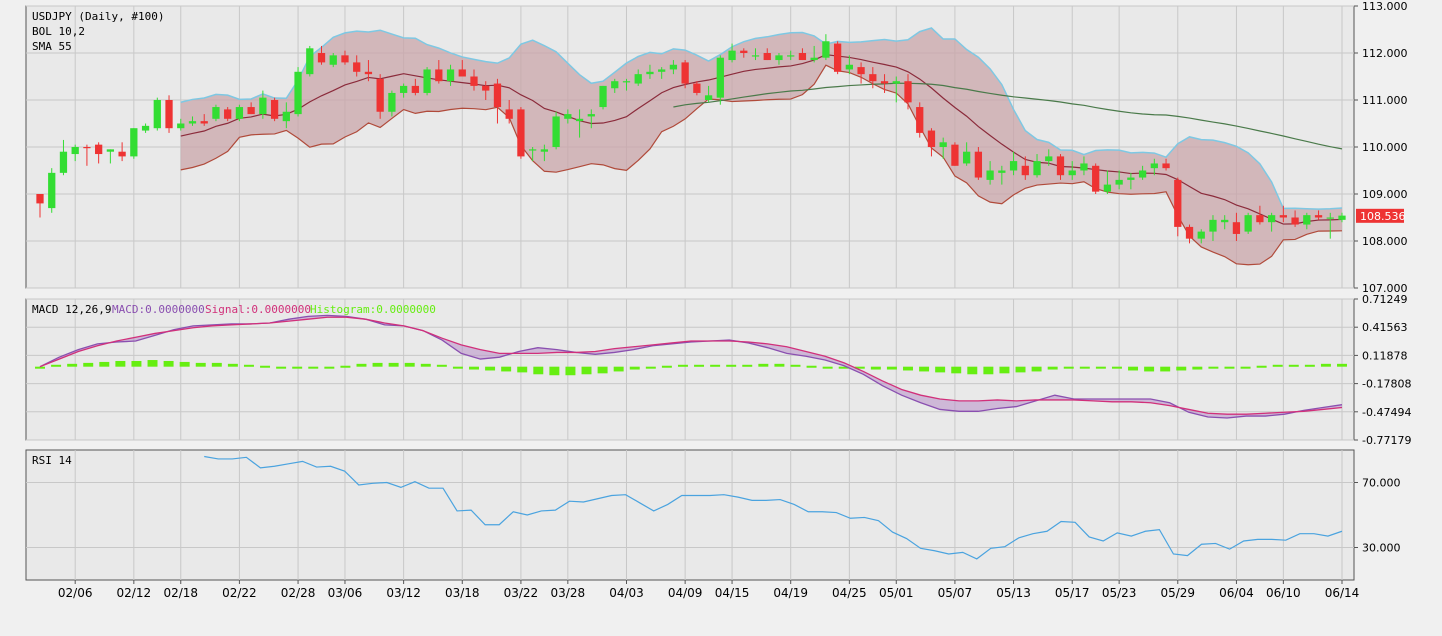  I want to click on price-tick-label: 108.000, so click(1385, 241).